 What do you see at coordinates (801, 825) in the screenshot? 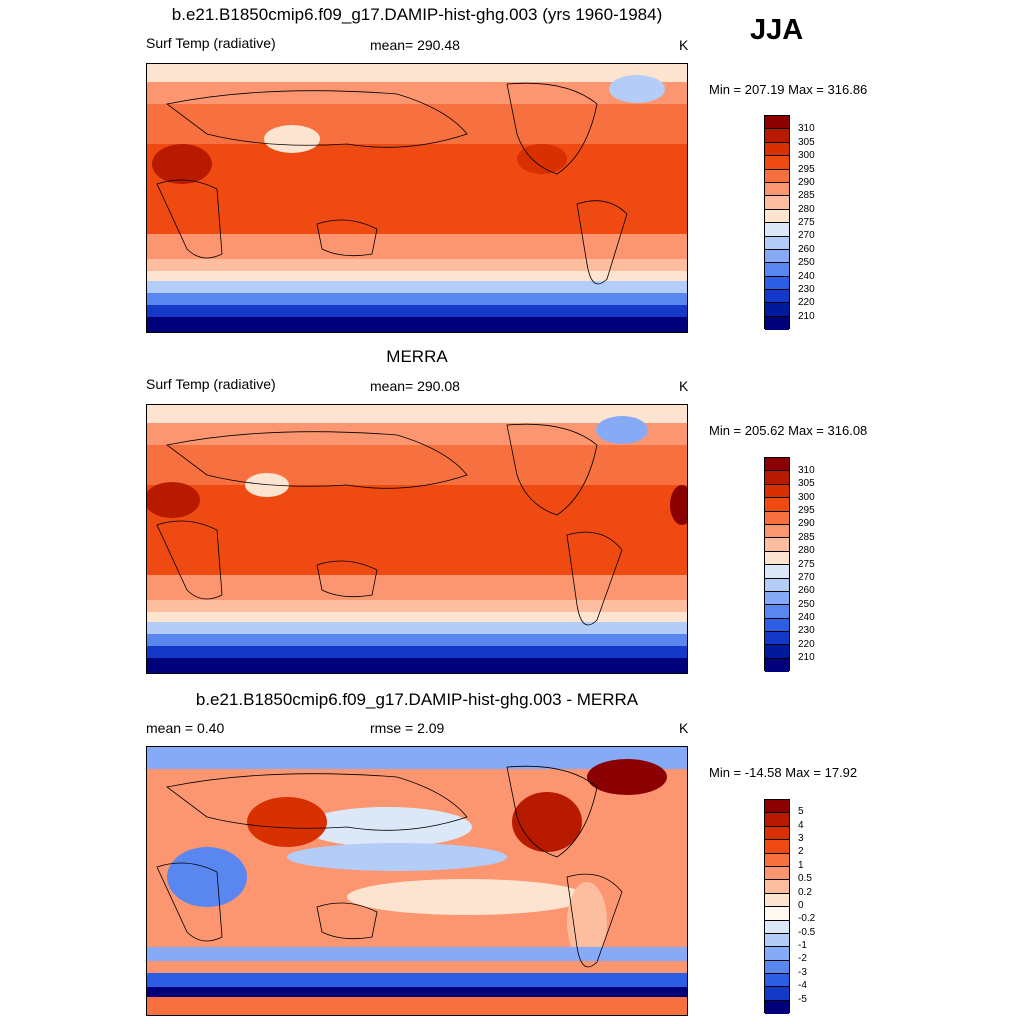
I see `colorbar-tick-label: 4` at bounding box center [801, 825].